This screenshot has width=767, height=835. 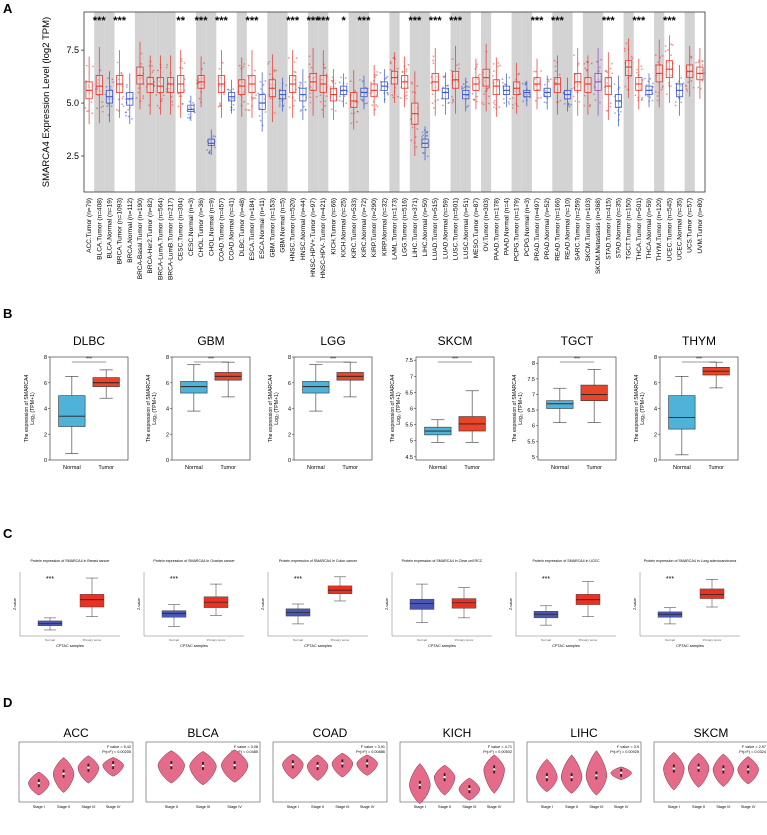 I want to click on panel-d-f-value: F value = 3.9, so click(x=628, y=747).